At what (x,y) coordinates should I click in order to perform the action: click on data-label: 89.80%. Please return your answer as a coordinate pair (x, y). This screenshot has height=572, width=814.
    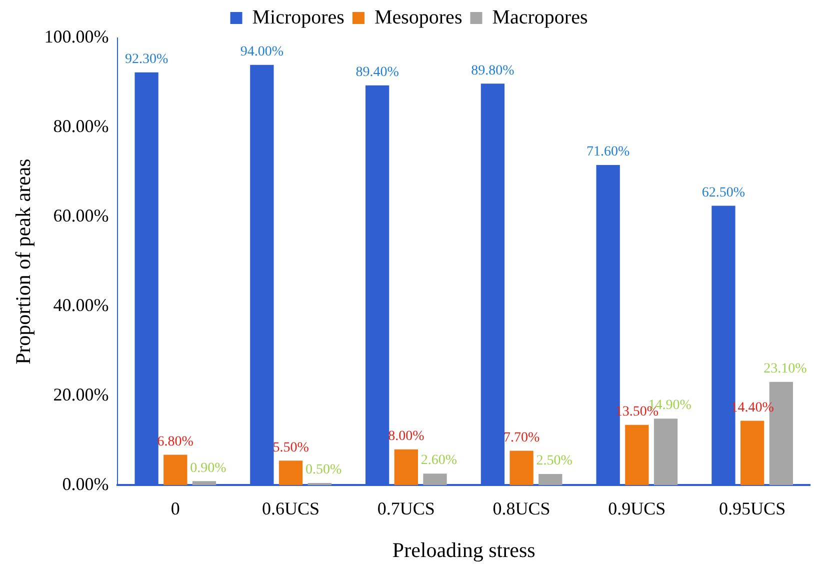
    Looking at the image, I should click on (493, 70).